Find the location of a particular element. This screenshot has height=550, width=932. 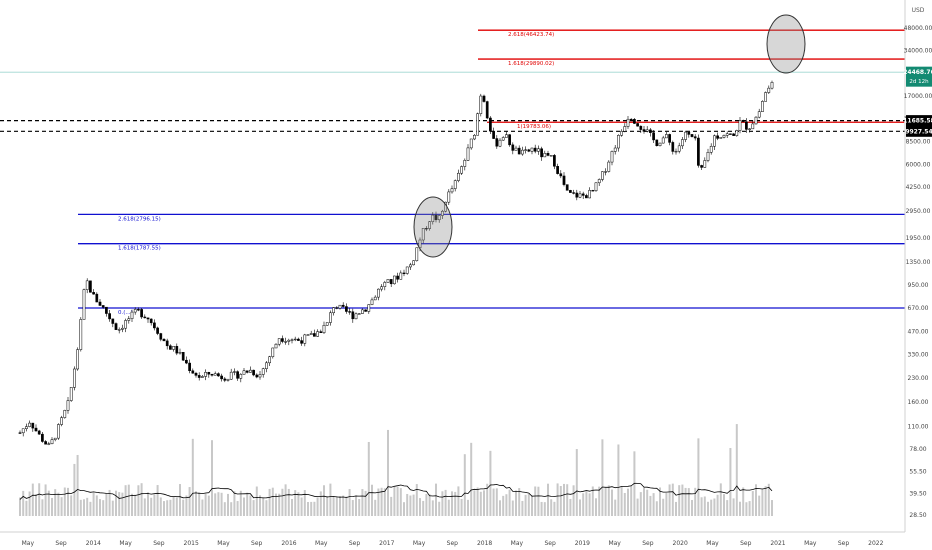

price-badge-label: 24468.76 is located at coordinates (917, 72).